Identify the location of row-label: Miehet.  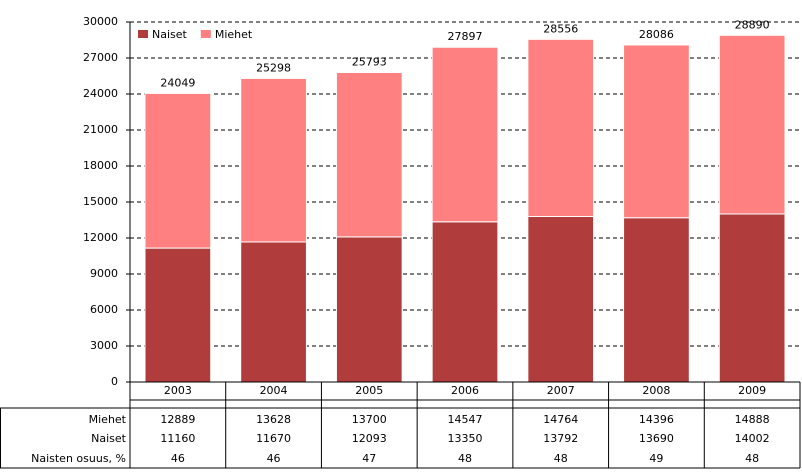
(108, 419).